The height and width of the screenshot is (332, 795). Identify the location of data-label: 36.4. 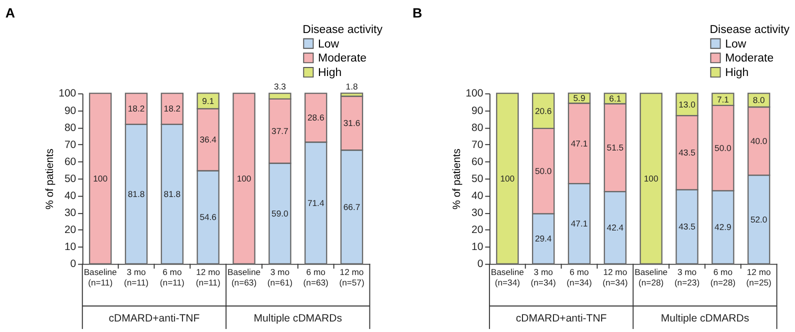
(208, 139).